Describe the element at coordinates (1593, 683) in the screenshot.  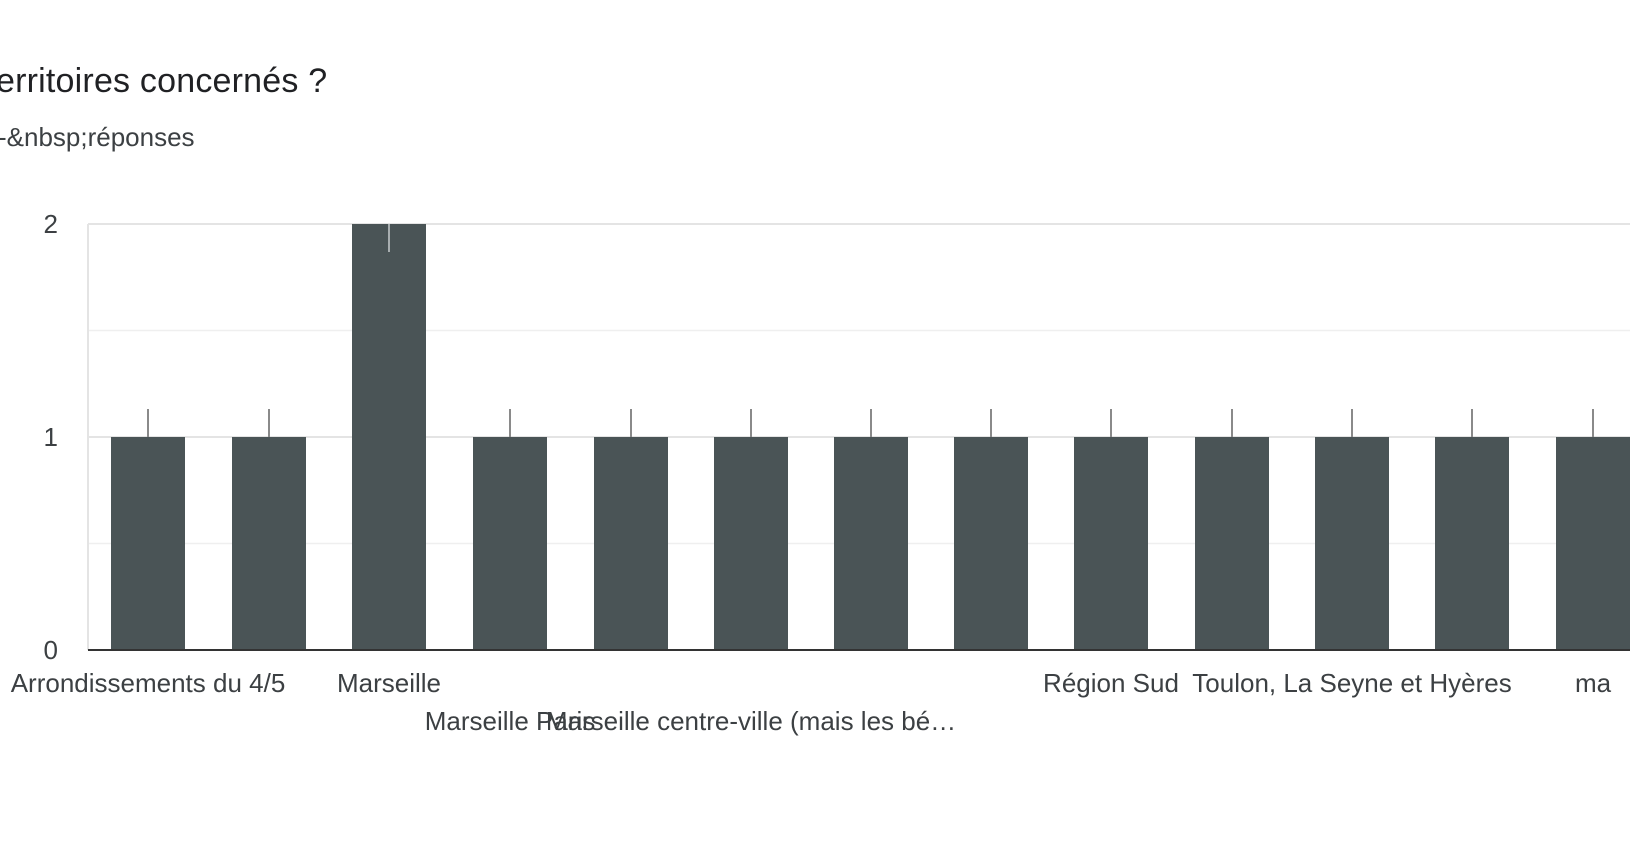
I see `x-tick-label: ma` at that location.